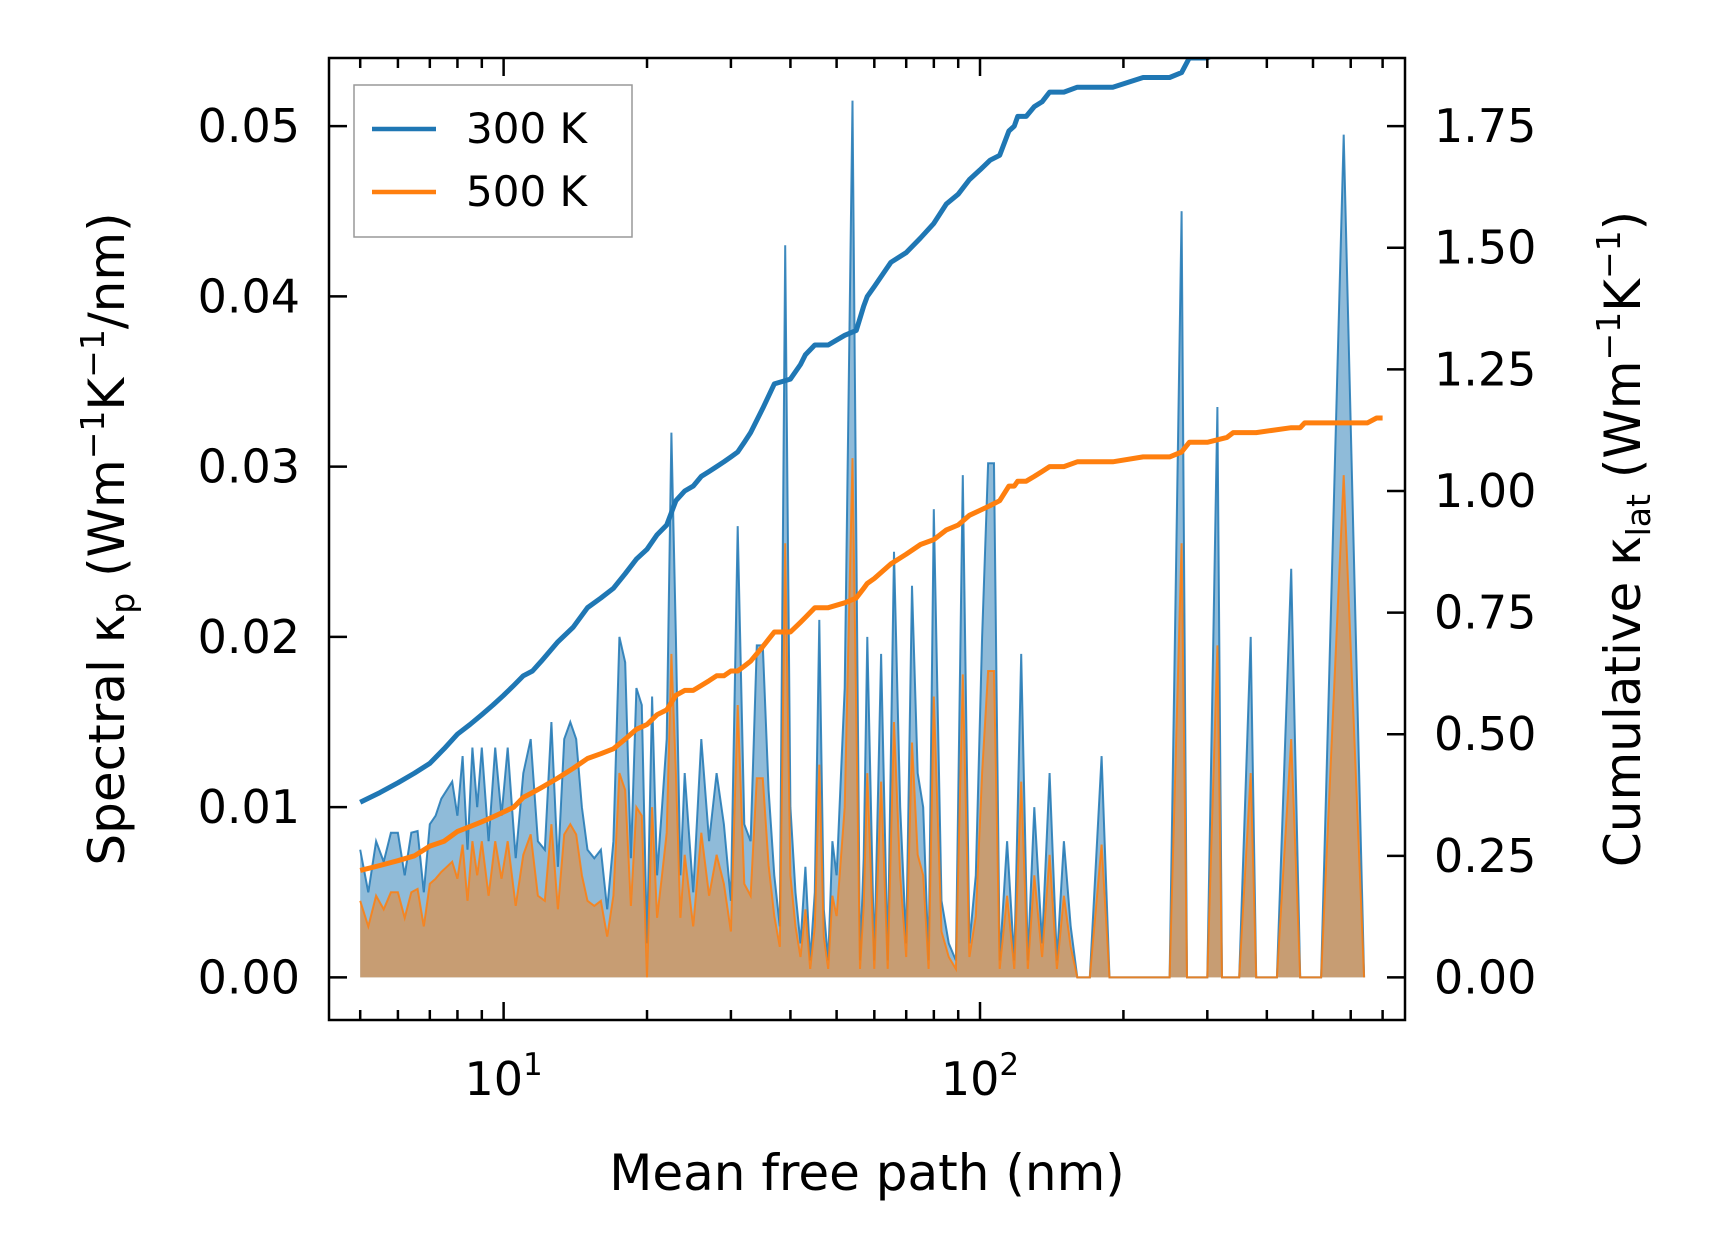 The width and height of the screenshot is (1716, 1254). Describe the element at coordinates (1623, 295) in the screenshot. I see `y-right-title-mid: K` at that location.